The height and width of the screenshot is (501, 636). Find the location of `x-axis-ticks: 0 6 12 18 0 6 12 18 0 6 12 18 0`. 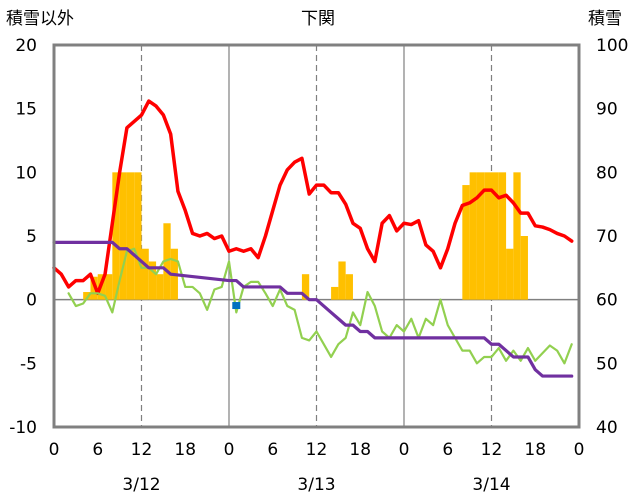

x-axis-ticks: 0 6 12 18 0 6 12 18 0 6 12 18 0 is located at coordinates (317, 450).